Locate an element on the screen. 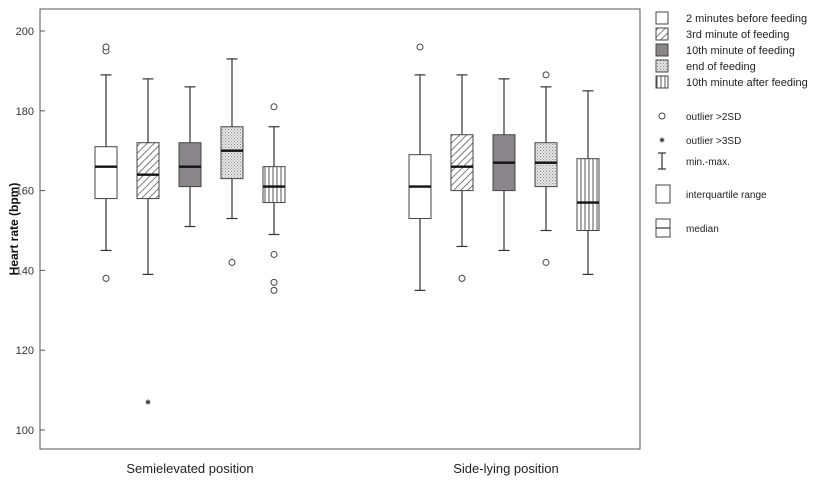 The width and height of the screenshot is (836, 499). legend-label: 10th minute of feeding is located at coordinates (740, 51).